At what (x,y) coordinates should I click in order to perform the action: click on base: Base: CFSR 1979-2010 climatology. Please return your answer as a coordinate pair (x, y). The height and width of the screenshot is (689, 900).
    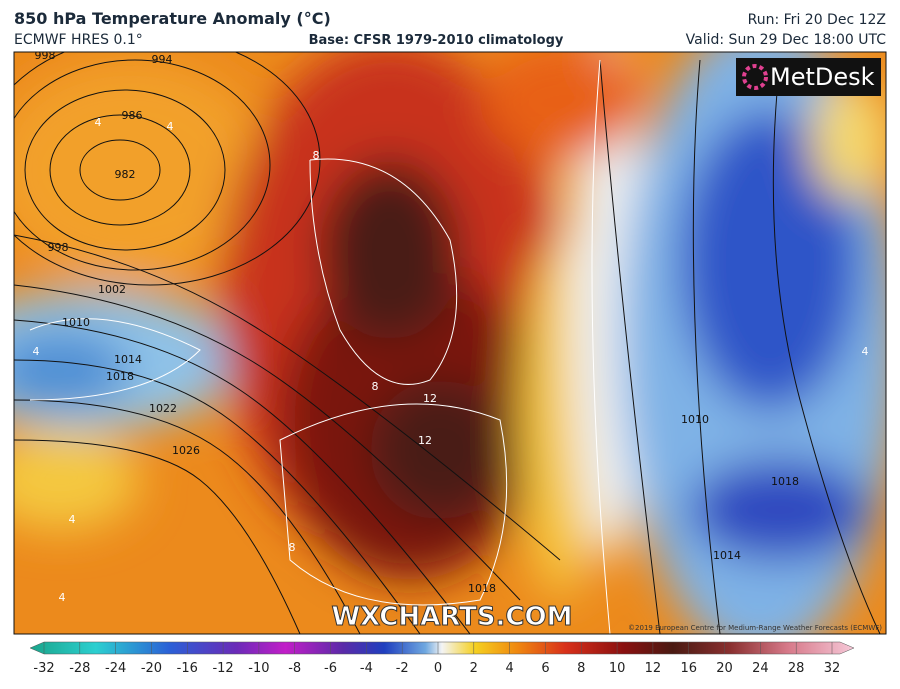
    Looking at the image, I should click on (436, 40).